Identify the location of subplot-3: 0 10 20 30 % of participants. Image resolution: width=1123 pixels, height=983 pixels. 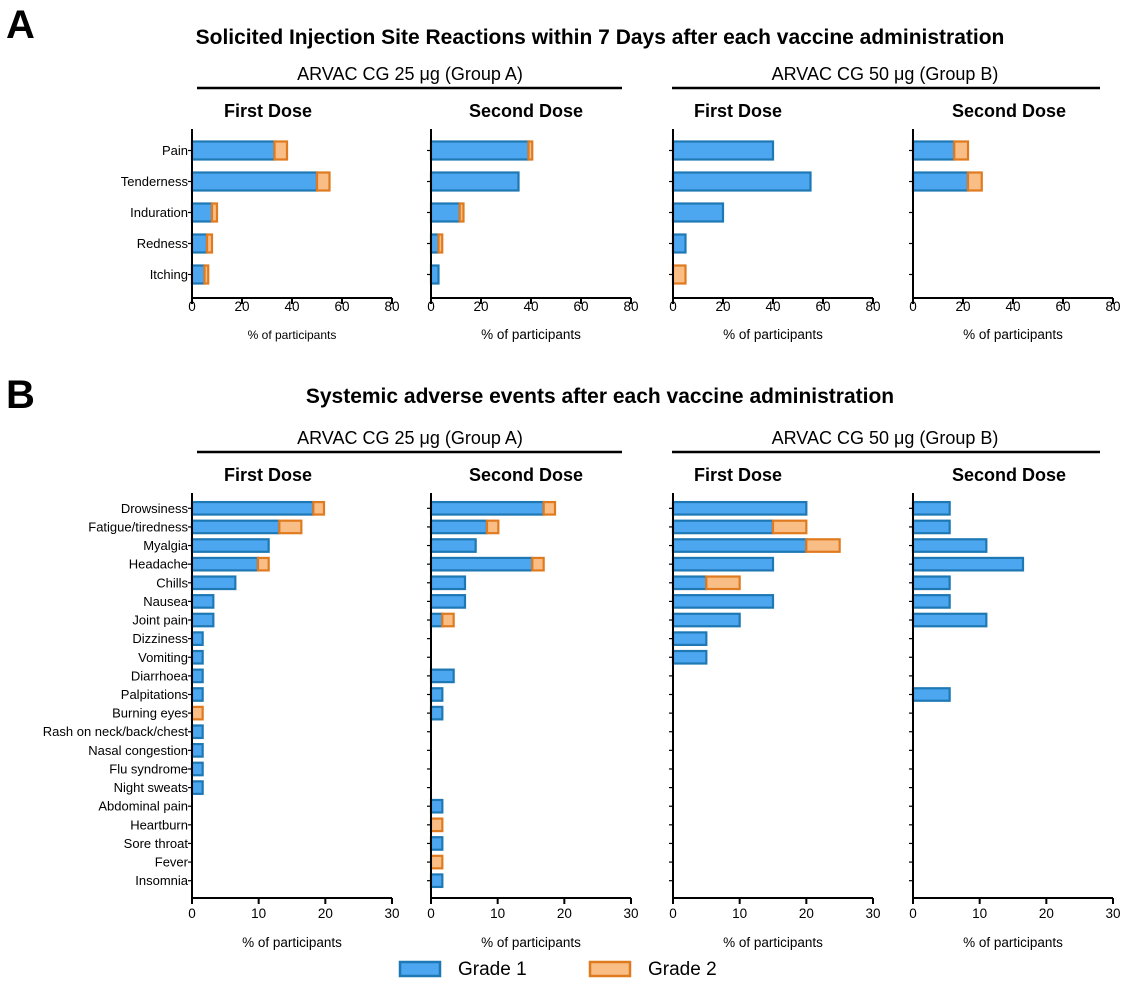
(775, 721).